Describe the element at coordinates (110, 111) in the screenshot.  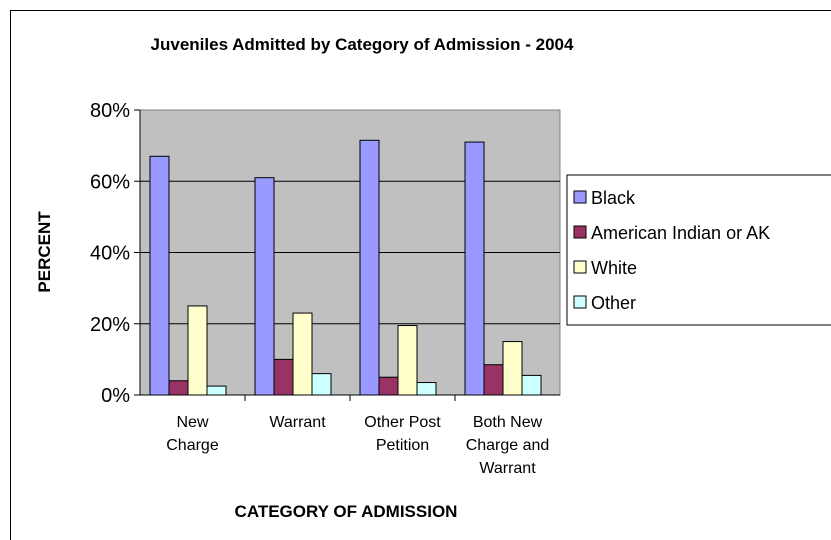
I see `y-tick-label: 80%` at that location.